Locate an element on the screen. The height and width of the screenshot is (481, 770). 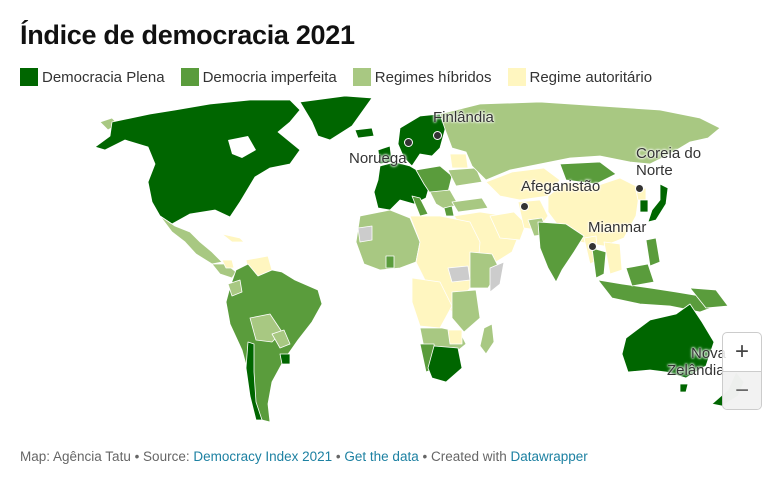
region-thailand is located at coordinates (599, 263).